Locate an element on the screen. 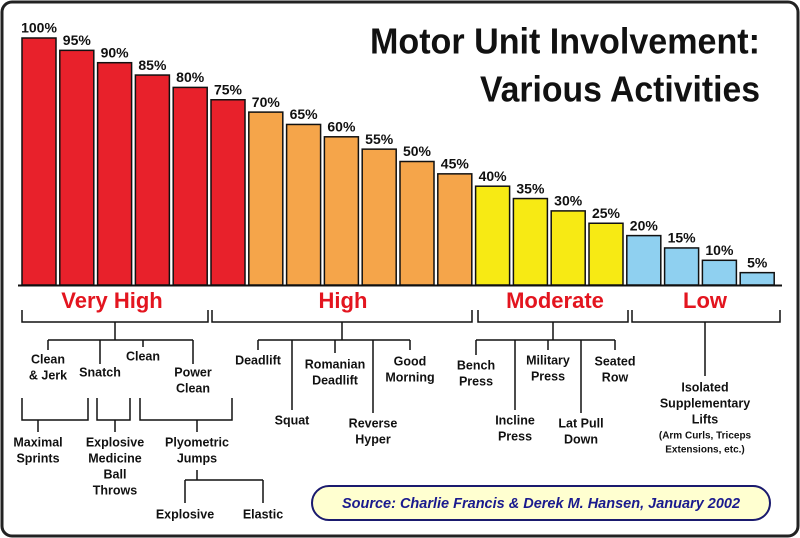 This screenshot has width=800, height=538. activity-label: Throws is located at coordinates (115, 490).